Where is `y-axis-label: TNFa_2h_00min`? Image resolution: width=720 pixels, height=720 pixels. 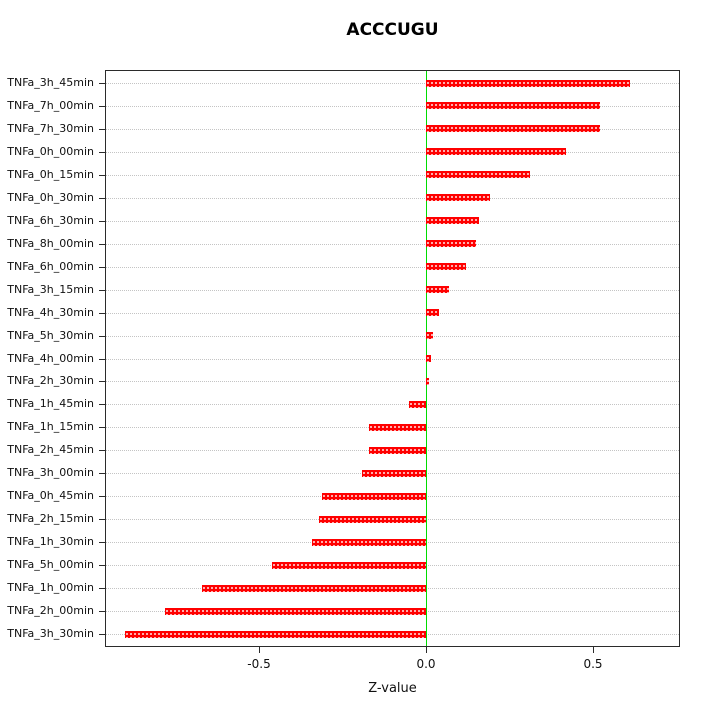
y-axis-label: TNFa_2h_00min is located at coordinates (50, 610).